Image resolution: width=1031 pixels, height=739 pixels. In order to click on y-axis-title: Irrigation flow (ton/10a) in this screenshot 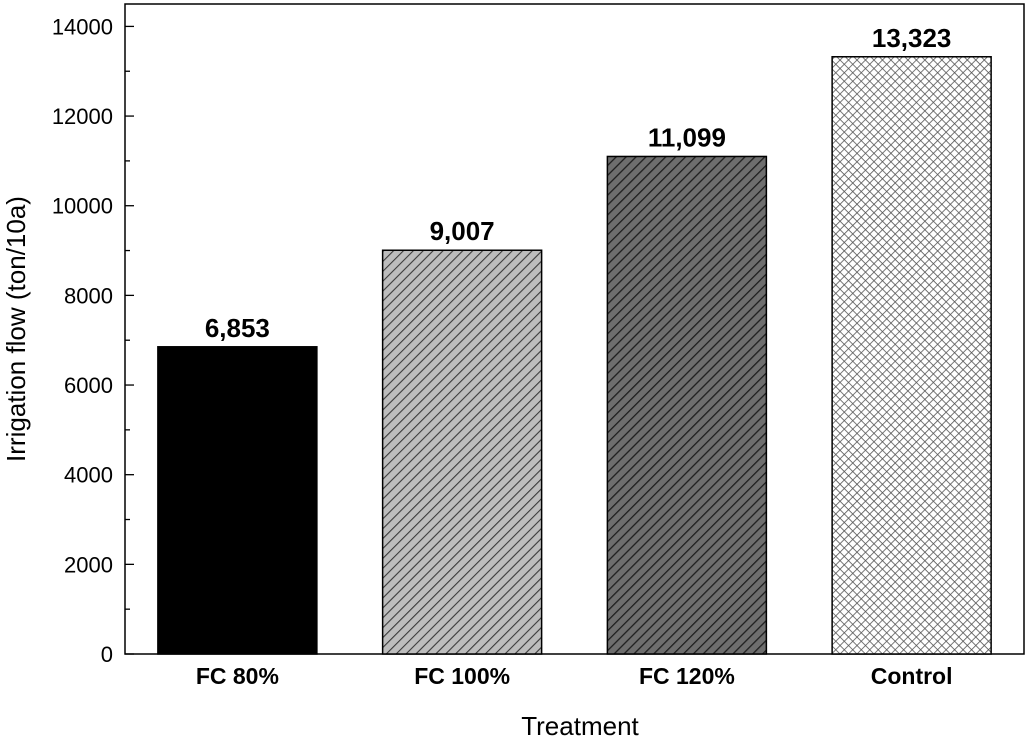, I will do `click(16, 329)`.